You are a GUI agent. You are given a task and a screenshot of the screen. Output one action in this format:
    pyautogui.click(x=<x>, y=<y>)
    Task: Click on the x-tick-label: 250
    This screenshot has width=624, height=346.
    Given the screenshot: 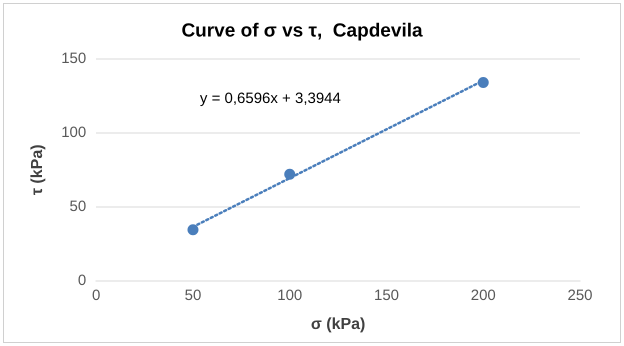 What is the action you would take?
    pyautogui.click(x=580, y=295)
    